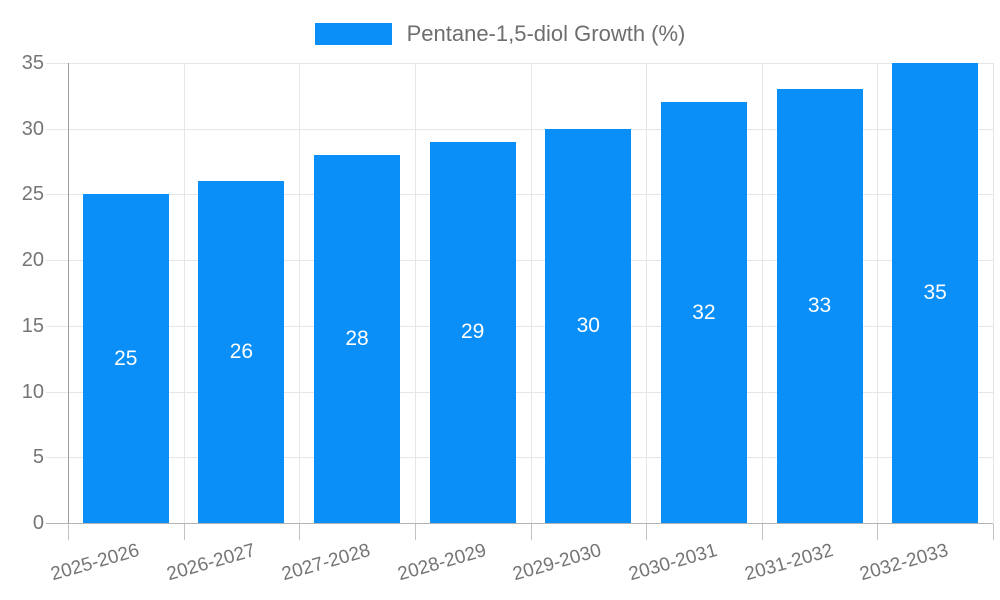 This screenshot has height=600, width=1000. Describe the element at coordinates (519, 523) in the screenshot. I see `x-axis-line` at that location.